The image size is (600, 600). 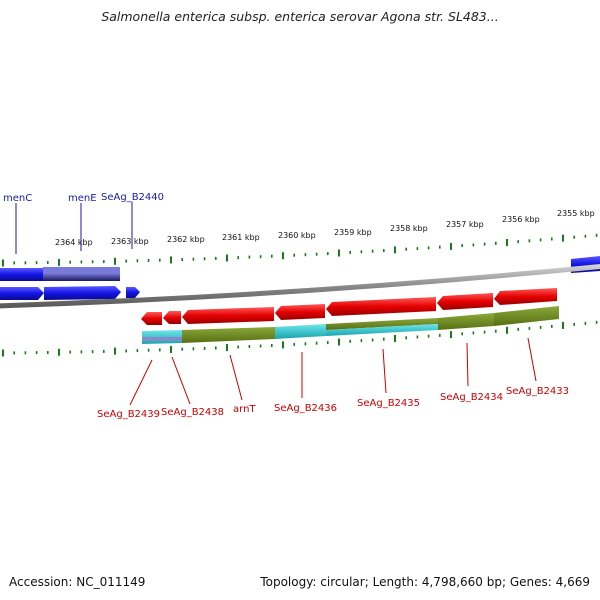 I want to click on kbp-label: 2361 kbp, so click(x=241, y=237).